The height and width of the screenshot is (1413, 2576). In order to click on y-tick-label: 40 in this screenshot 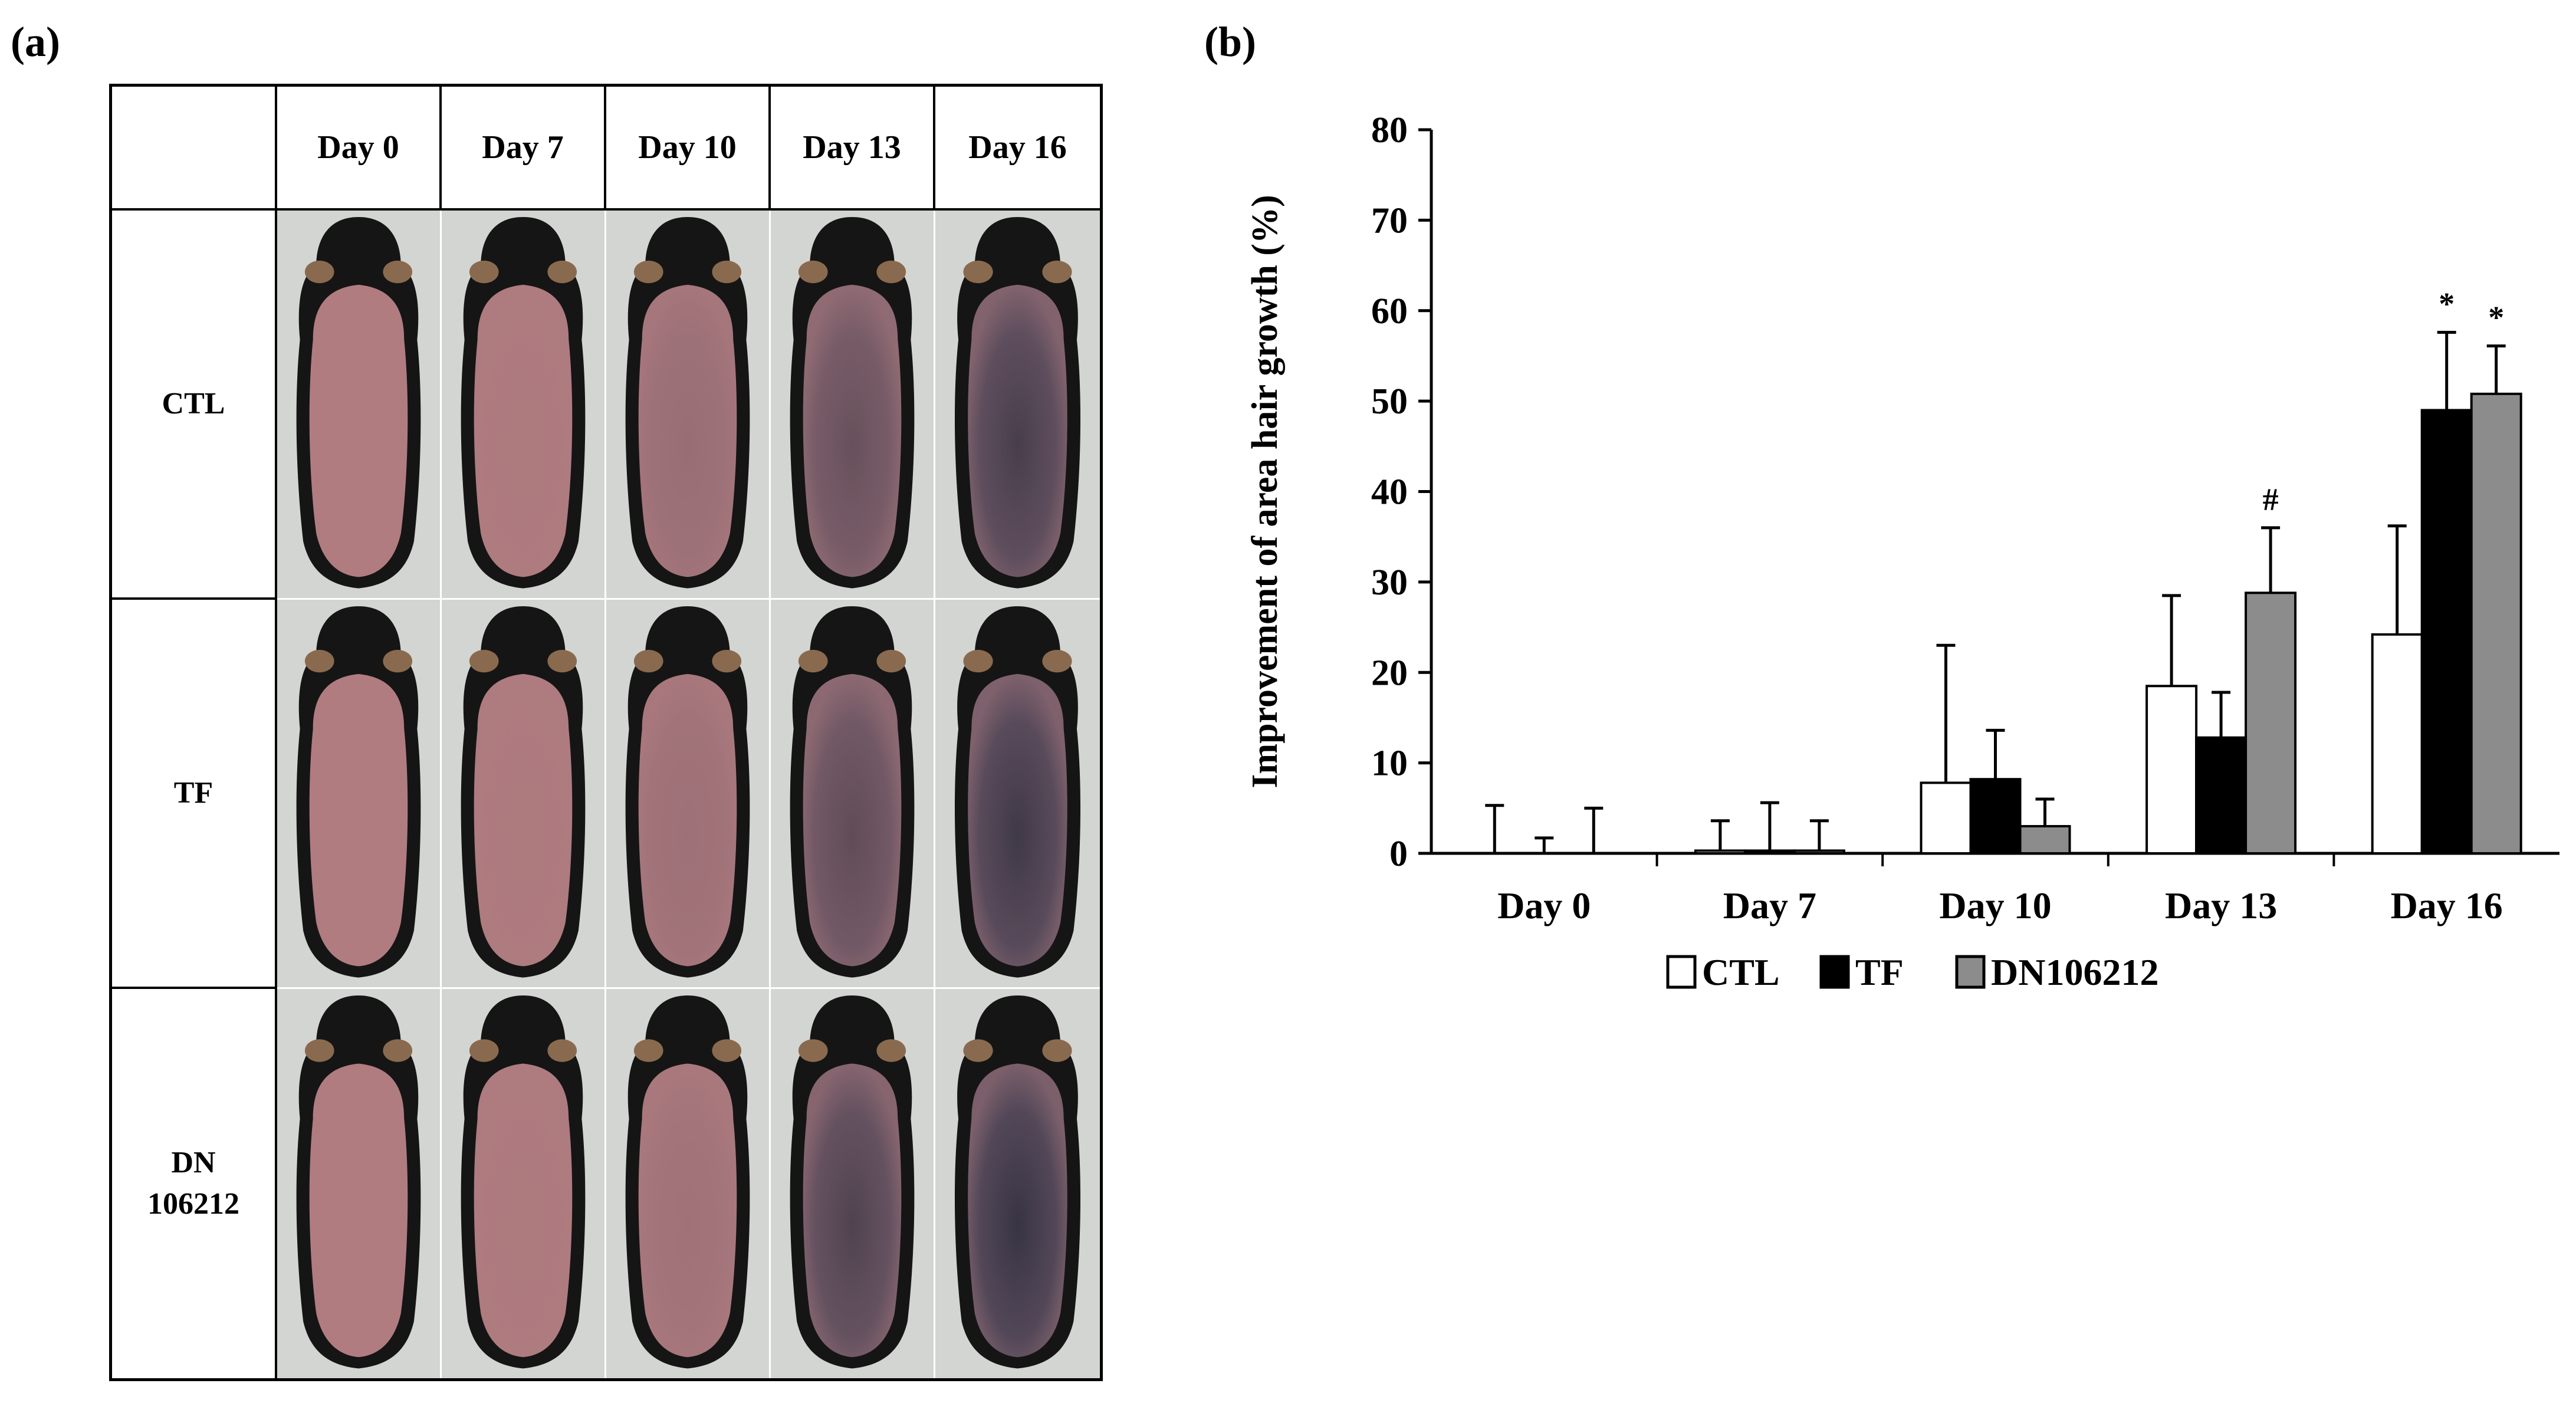, I will do `click(1389, 492)`.